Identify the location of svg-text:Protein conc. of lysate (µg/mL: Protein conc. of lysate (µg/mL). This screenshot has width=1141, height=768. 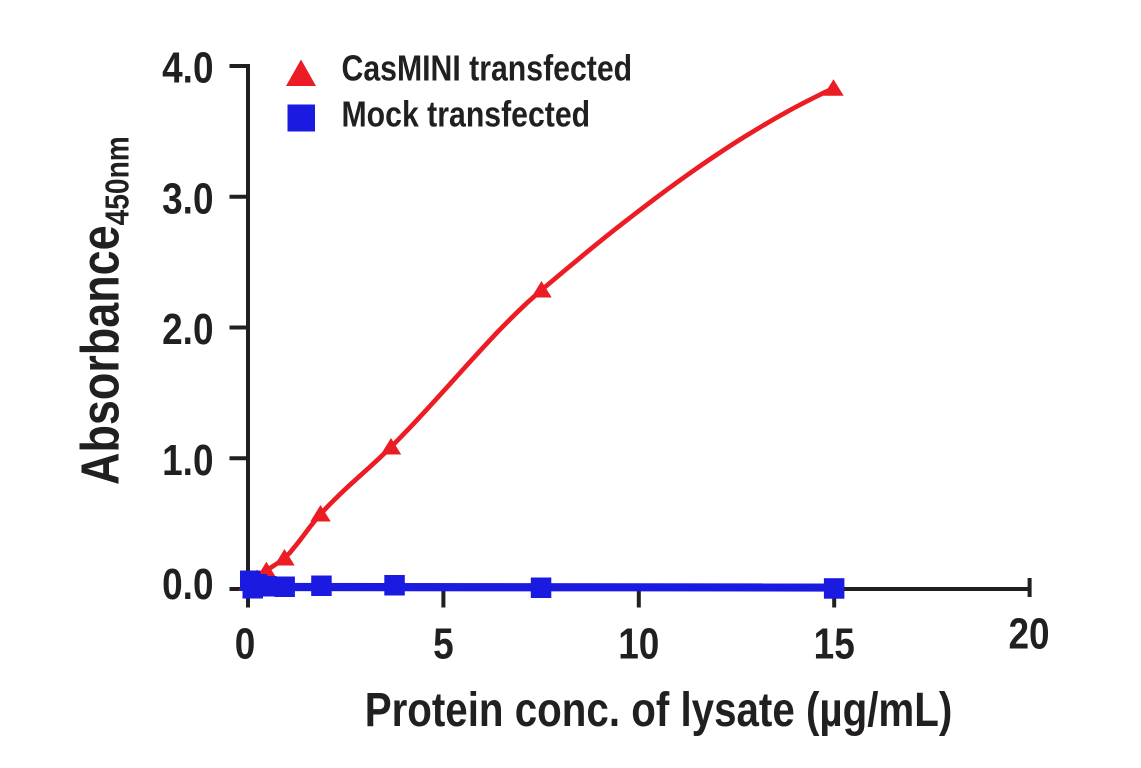
(659, 710).